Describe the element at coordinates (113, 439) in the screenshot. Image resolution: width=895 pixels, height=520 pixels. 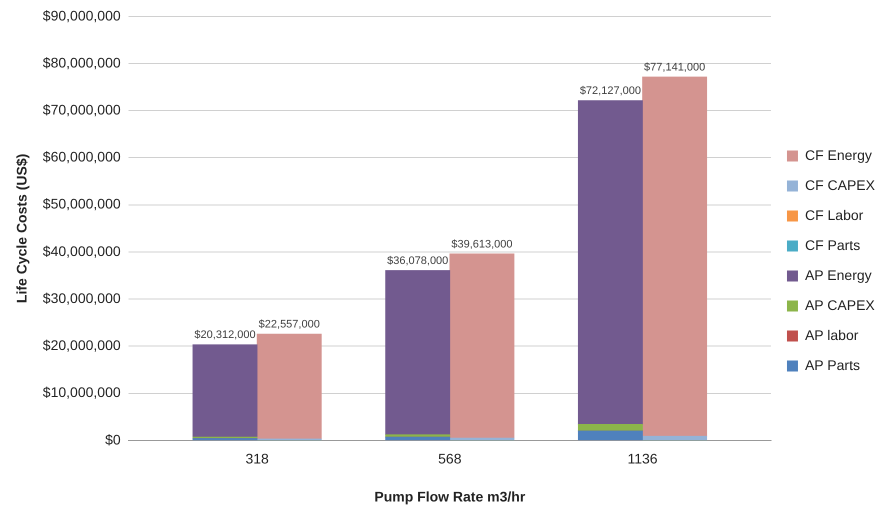
I see `y-tick-label: $0` at that location.